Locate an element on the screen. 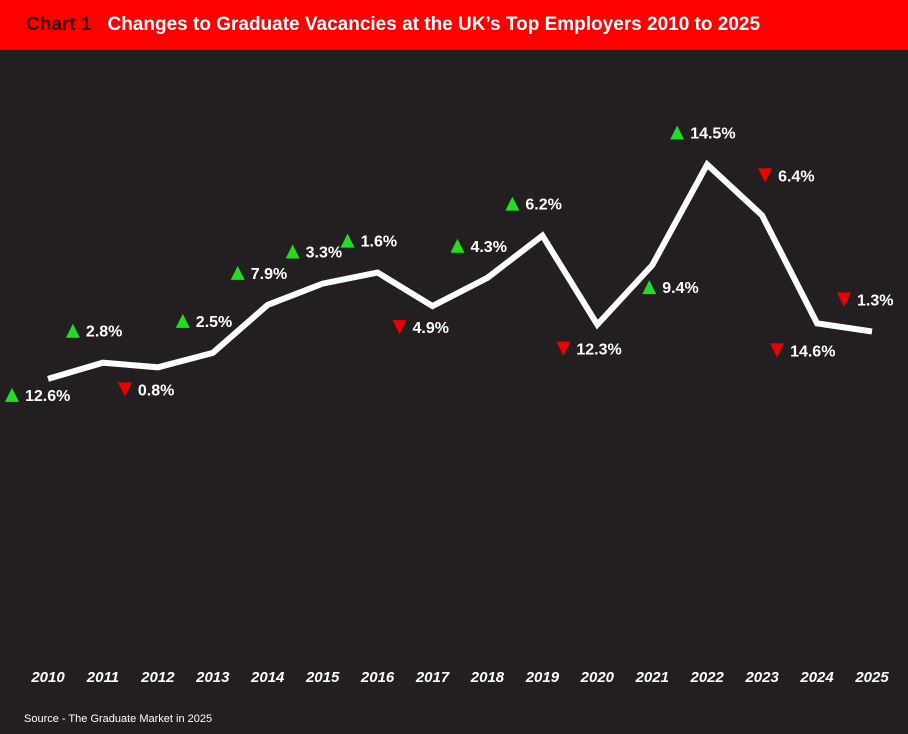 This screenshot has width=908, height=734. change-label-2022: 14.5% is located at coordinates (712, 134).